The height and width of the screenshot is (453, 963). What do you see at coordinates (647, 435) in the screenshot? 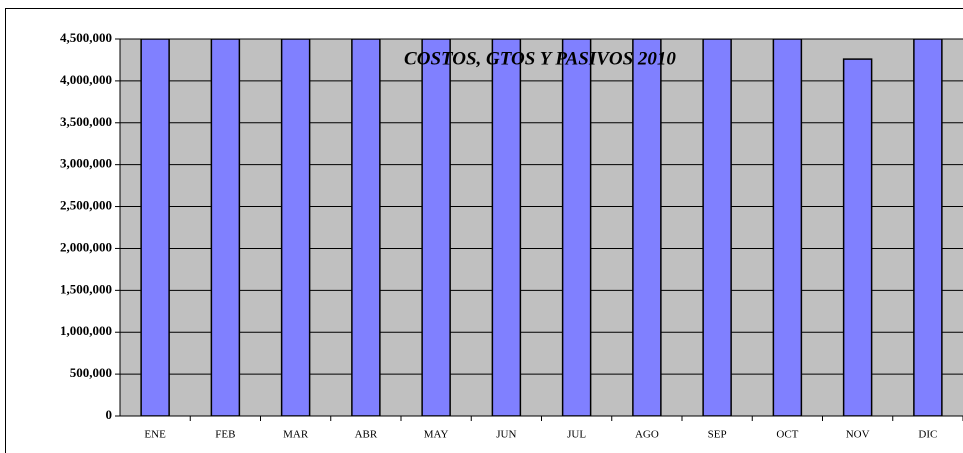
I see `x-tick-label: AGO` at bounding box center [647, 435].